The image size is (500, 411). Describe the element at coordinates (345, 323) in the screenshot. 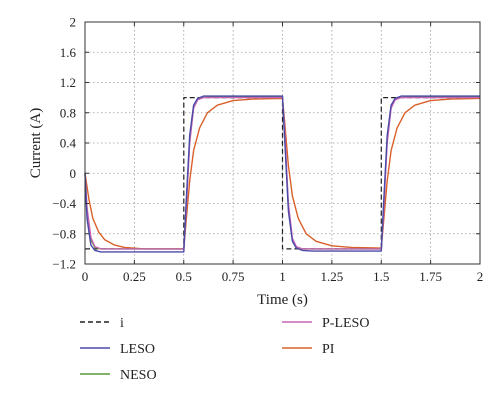

I see `legend-label-p-leso: P-LESO` at that location.